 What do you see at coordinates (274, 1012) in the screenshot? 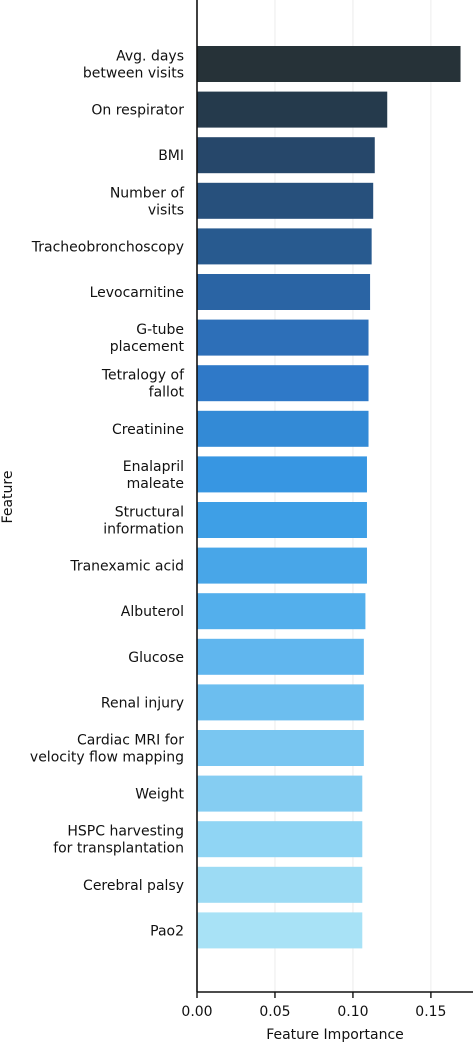
I see `x-tick-label-1: 0.05` at bounding box center [274, 1012].